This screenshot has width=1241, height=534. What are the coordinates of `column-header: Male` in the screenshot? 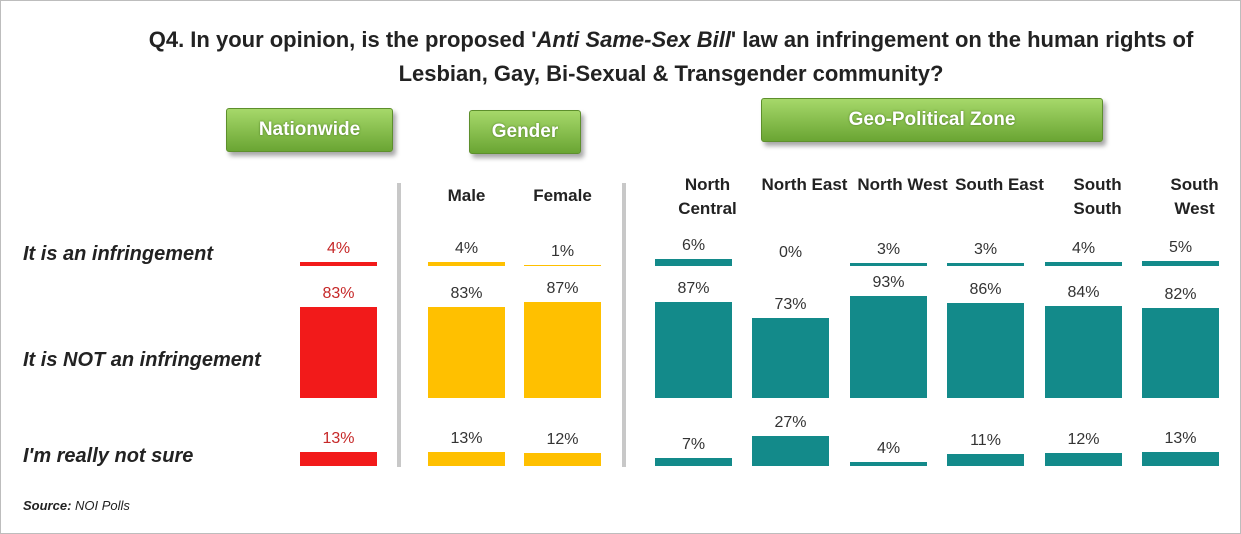 It's located at (466, 195).